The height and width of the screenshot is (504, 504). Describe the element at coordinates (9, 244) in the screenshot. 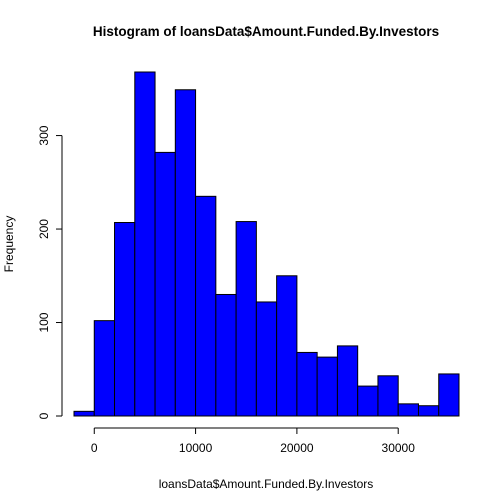

I see `y-axis-label: Frequency` at that location.